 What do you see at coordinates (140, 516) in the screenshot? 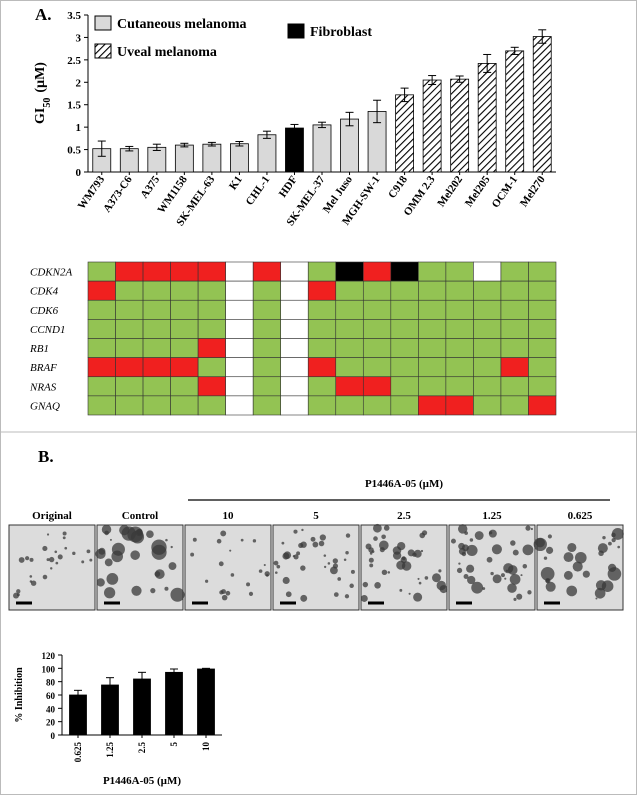
I see `image-label: Control` at bounding box center [140, 516].